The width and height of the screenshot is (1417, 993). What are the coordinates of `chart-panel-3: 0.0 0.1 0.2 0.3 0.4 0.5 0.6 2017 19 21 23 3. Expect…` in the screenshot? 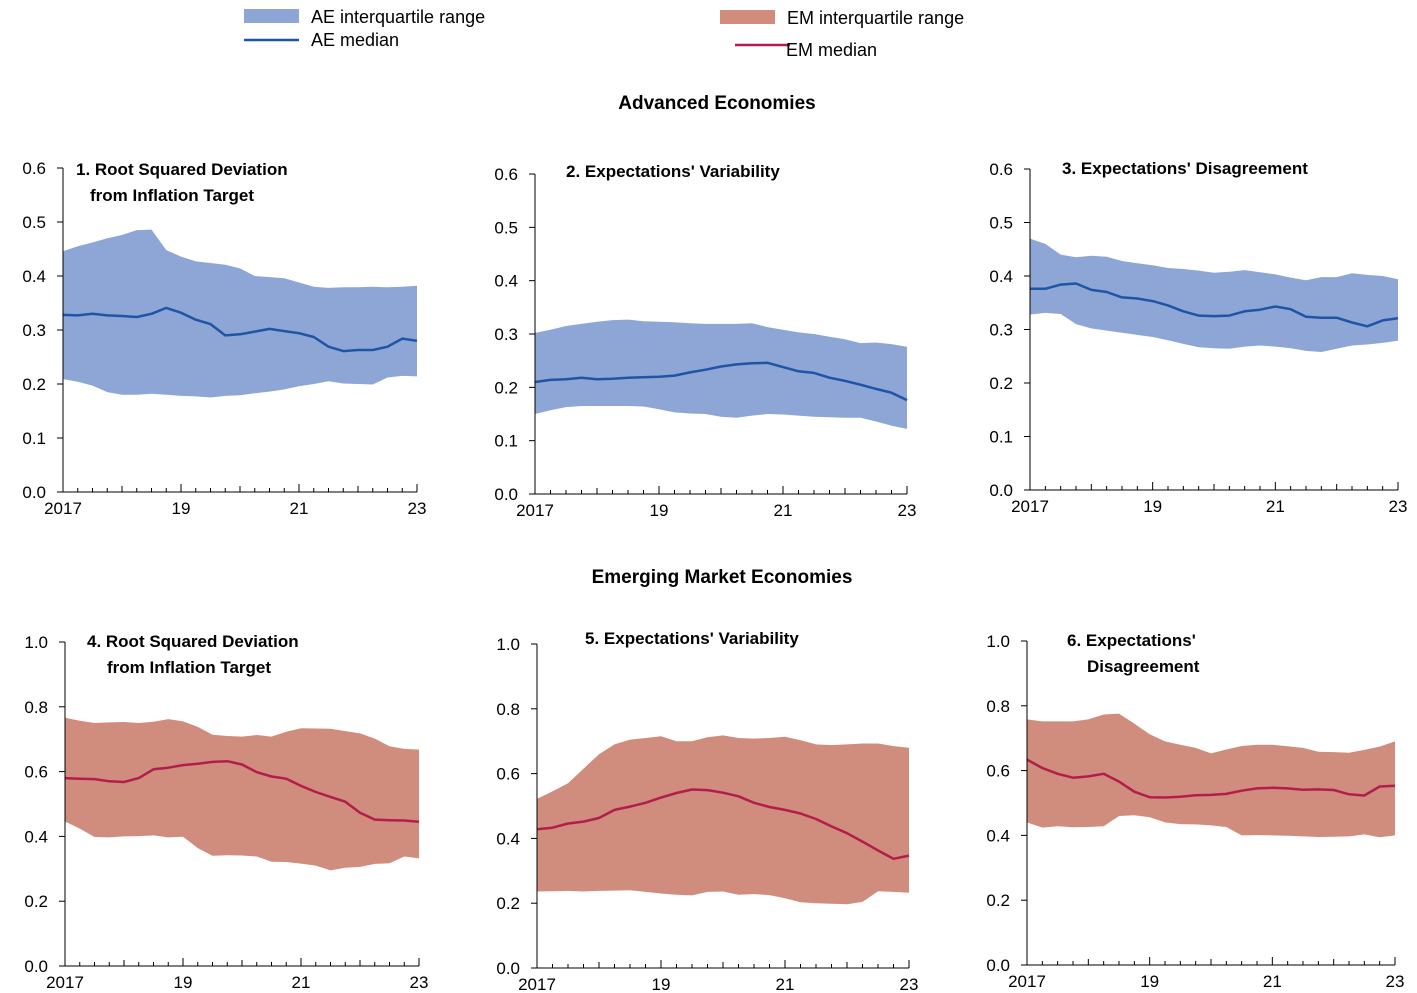 It's located at (1198, 337).